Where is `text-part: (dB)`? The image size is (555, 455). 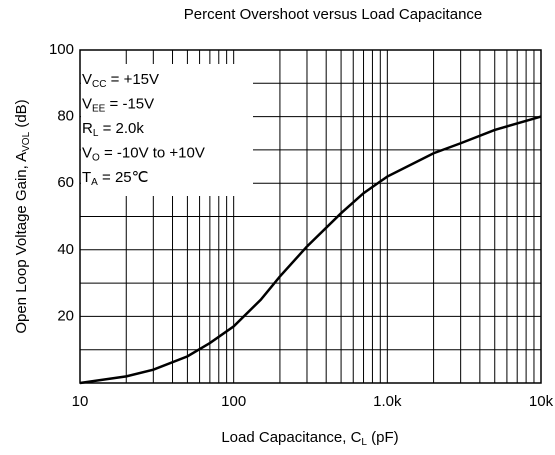
text-part: (dB) is located at coordinates (21, 115).